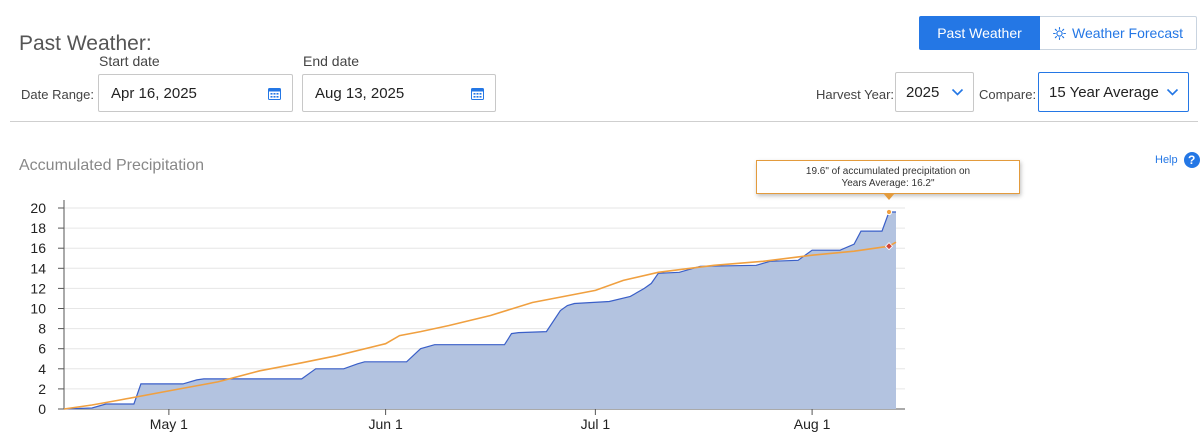  What do you see at coordinates (85, 44) in the screenshot?
I see `page-title: Past Weather:` at bounding box center [85, 44].